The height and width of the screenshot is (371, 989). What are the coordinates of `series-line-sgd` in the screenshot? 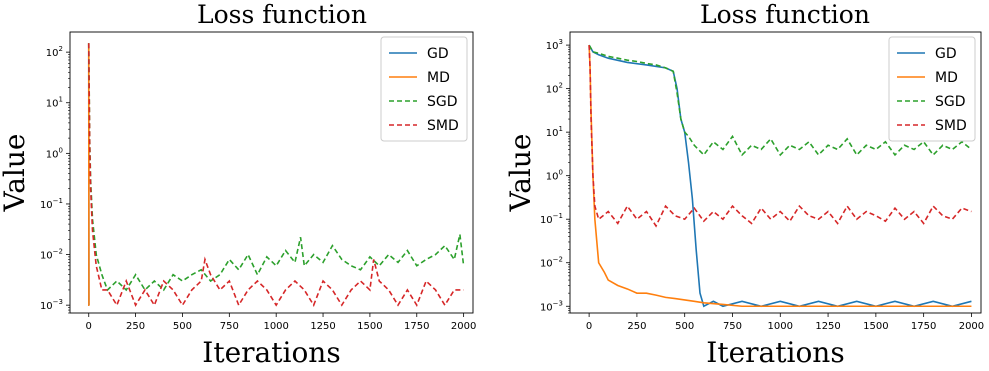 It's located at (780, 100).